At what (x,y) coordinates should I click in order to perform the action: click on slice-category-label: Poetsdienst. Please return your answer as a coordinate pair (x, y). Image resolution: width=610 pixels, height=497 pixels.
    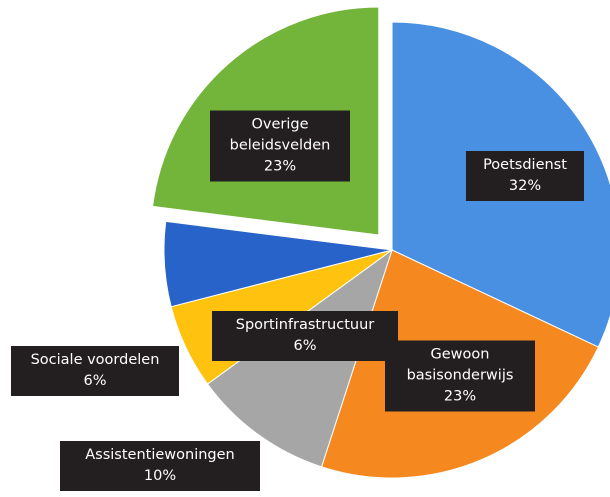
    Looking at the image, I should click on (525, 165).